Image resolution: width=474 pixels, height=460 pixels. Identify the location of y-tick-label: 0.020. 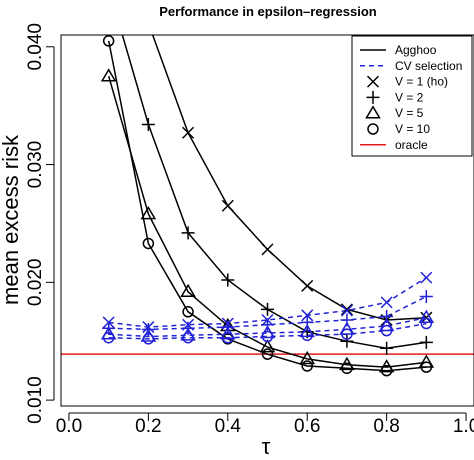
(35, 283).